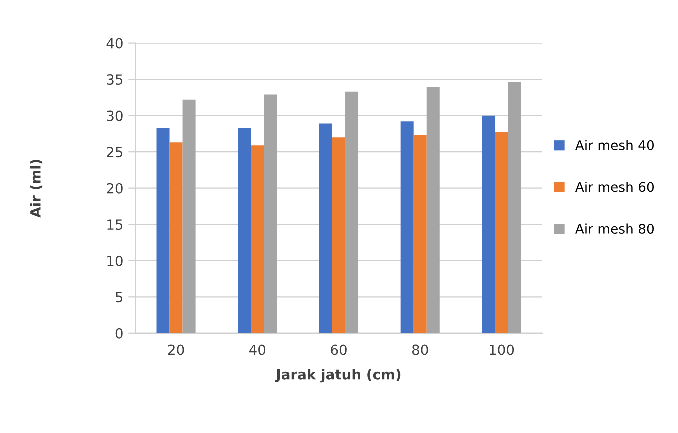  What do you see at coordinates (338, 376) in the screenshot?
I see `x-axis-title: Jarak jatuh (cm)` at bounding box center [338, 376].